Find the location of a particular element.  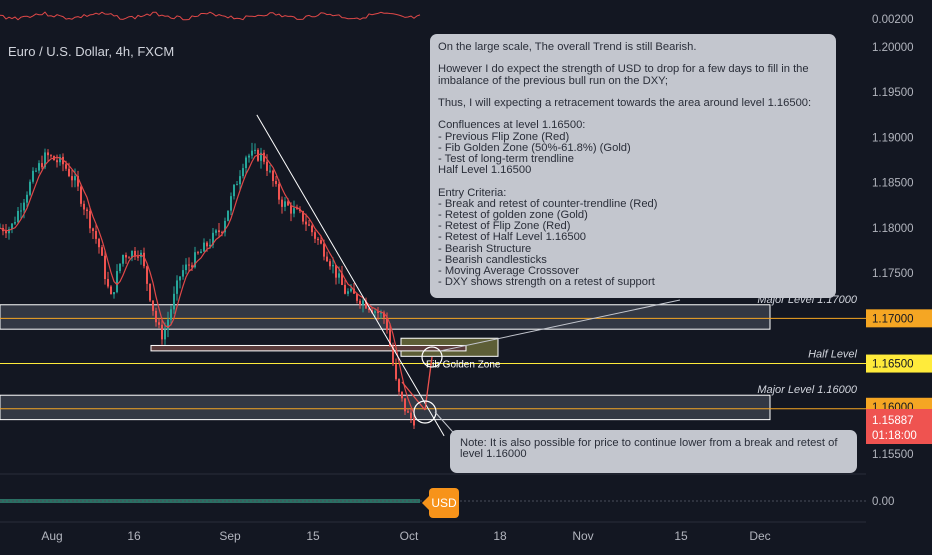

price-tick: 1.19000 is located at coordinates (893, 138).